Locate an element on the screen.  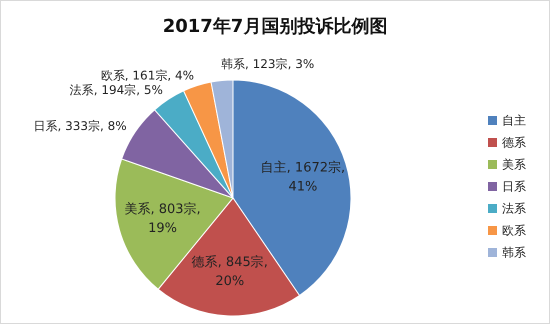
data-label: 法系, 194宗, 5% is located at coordinates (116, 90).